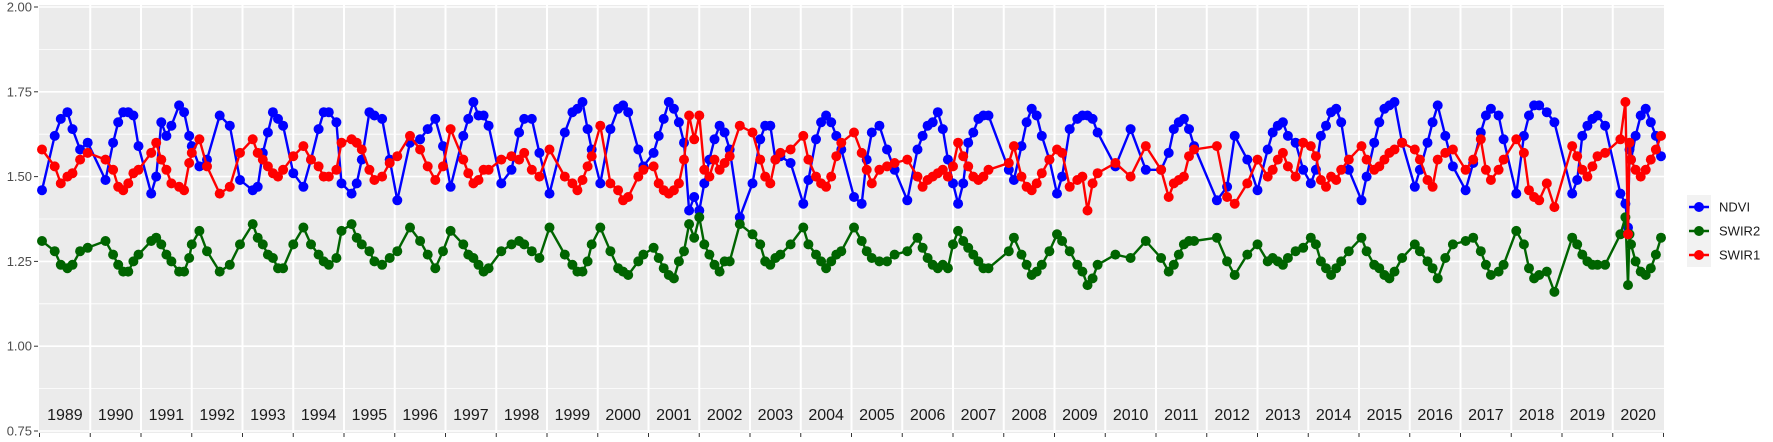  What do you see at coordinates (471, 415) in the screenshot?
I see `year-label: 1997` at bounding box center [471, 415].